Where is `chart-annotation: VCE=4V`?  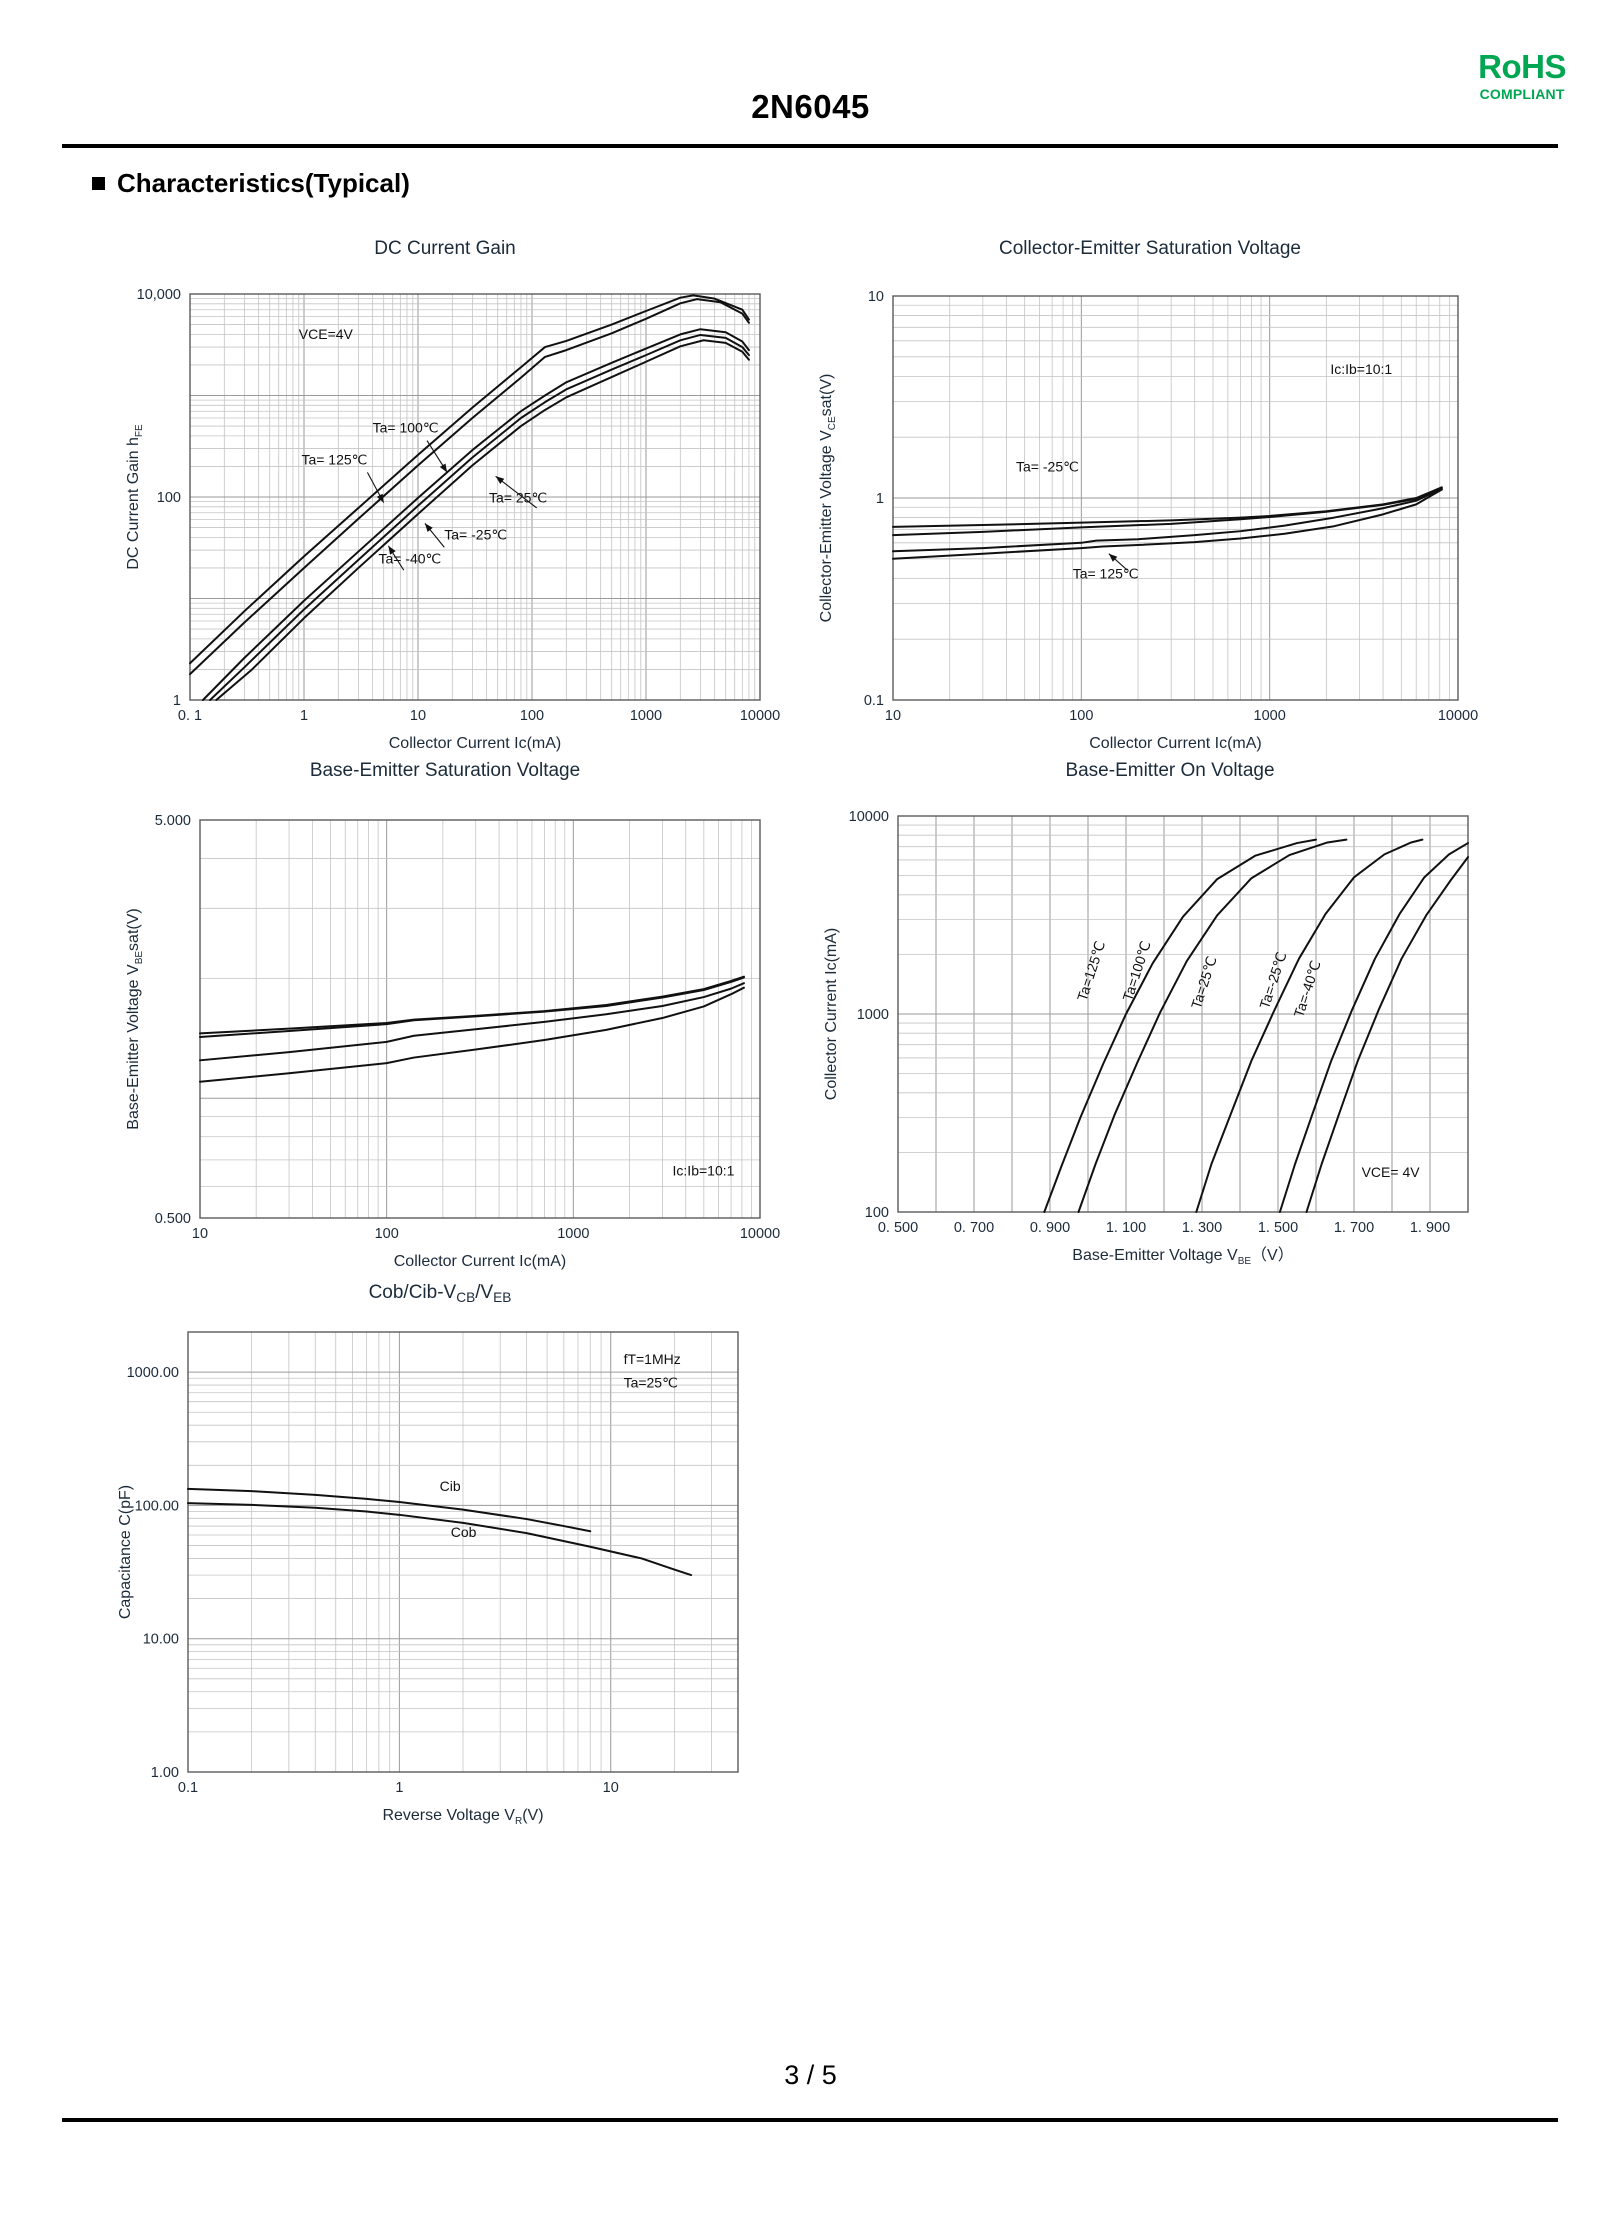 chart-annotation: VCE=4V is located at coordinates (326, 334).